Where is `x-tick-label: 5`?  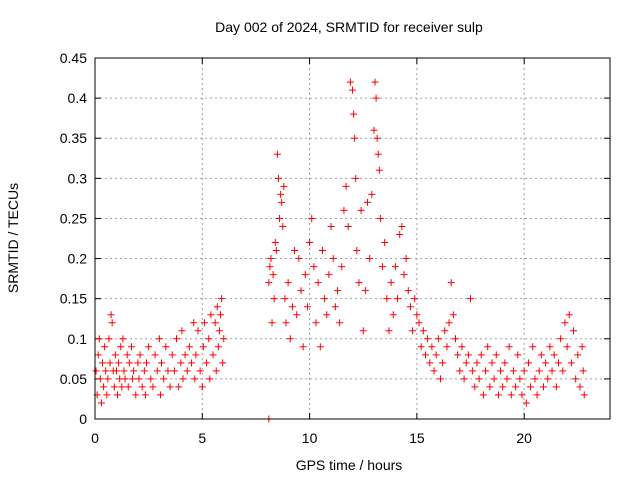
x-tick-label: 5 is located at coordinates (202, 438).